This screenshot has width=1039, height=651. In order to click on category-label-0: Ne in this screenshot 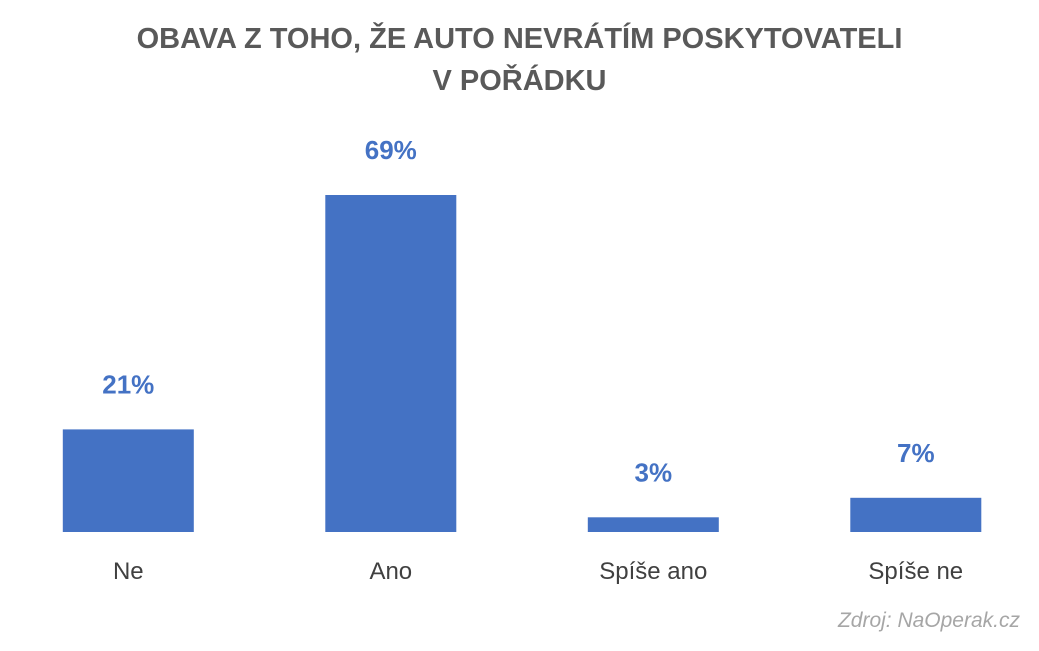, I will do `click(128, 571)`.